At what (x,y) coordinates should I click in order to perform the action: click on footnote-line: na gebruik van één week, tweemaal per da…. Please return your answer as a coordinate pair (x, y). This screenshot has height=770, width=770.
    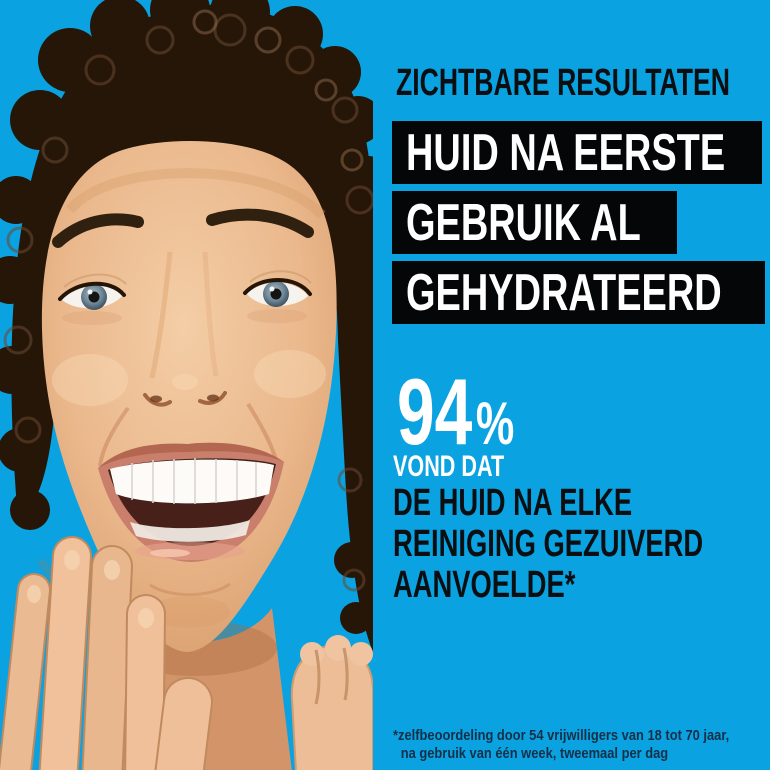
    Looking at the image, I should click on (534, 753).